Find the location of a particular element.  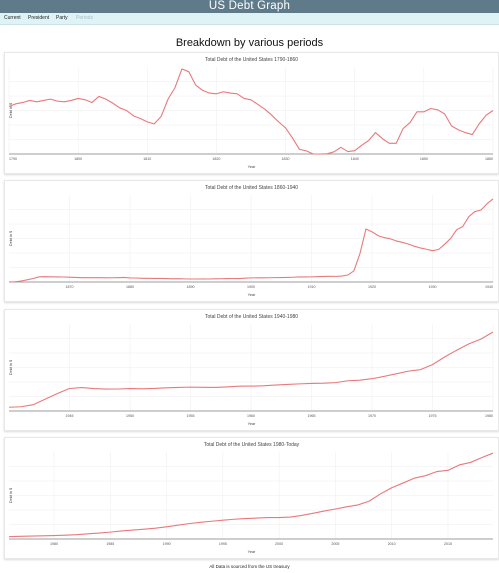

x-tick-label: 2015 is located at coordinates (448, 544).